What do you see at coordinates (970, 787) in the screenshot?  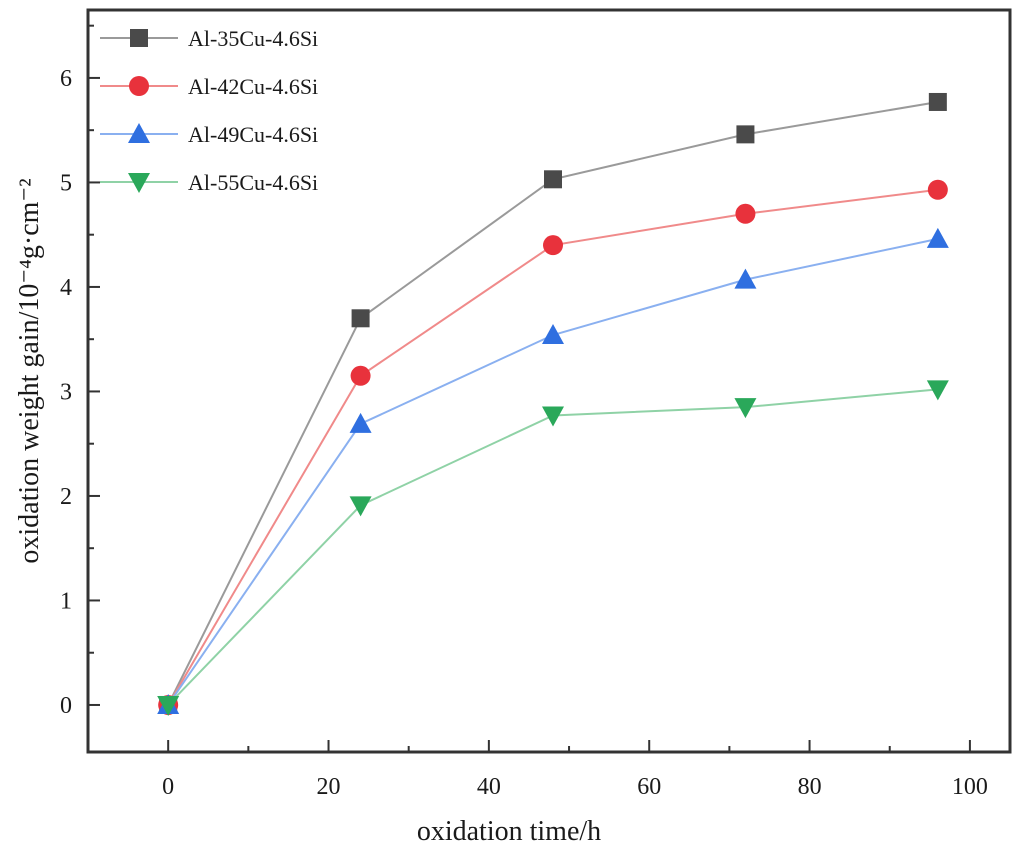 I see `x-tick-label: 100` at bounding box center [970, 787].